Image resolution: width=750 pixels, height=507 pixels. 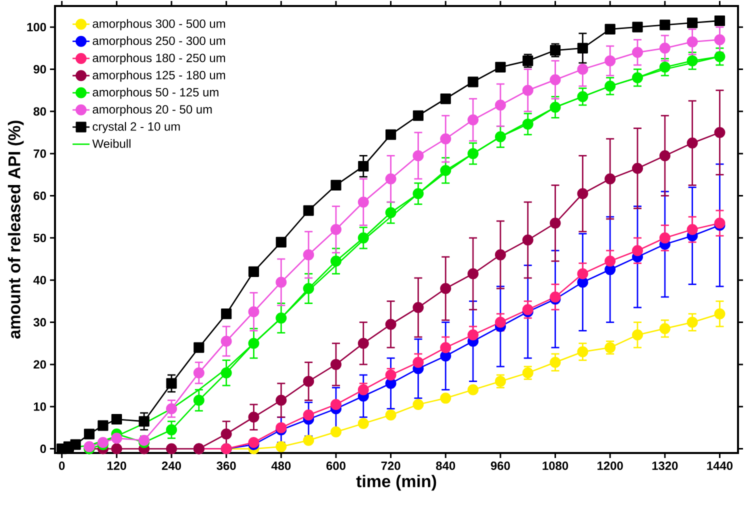 I want to click on y-tick-label: 100, so click(x=36, y=27).